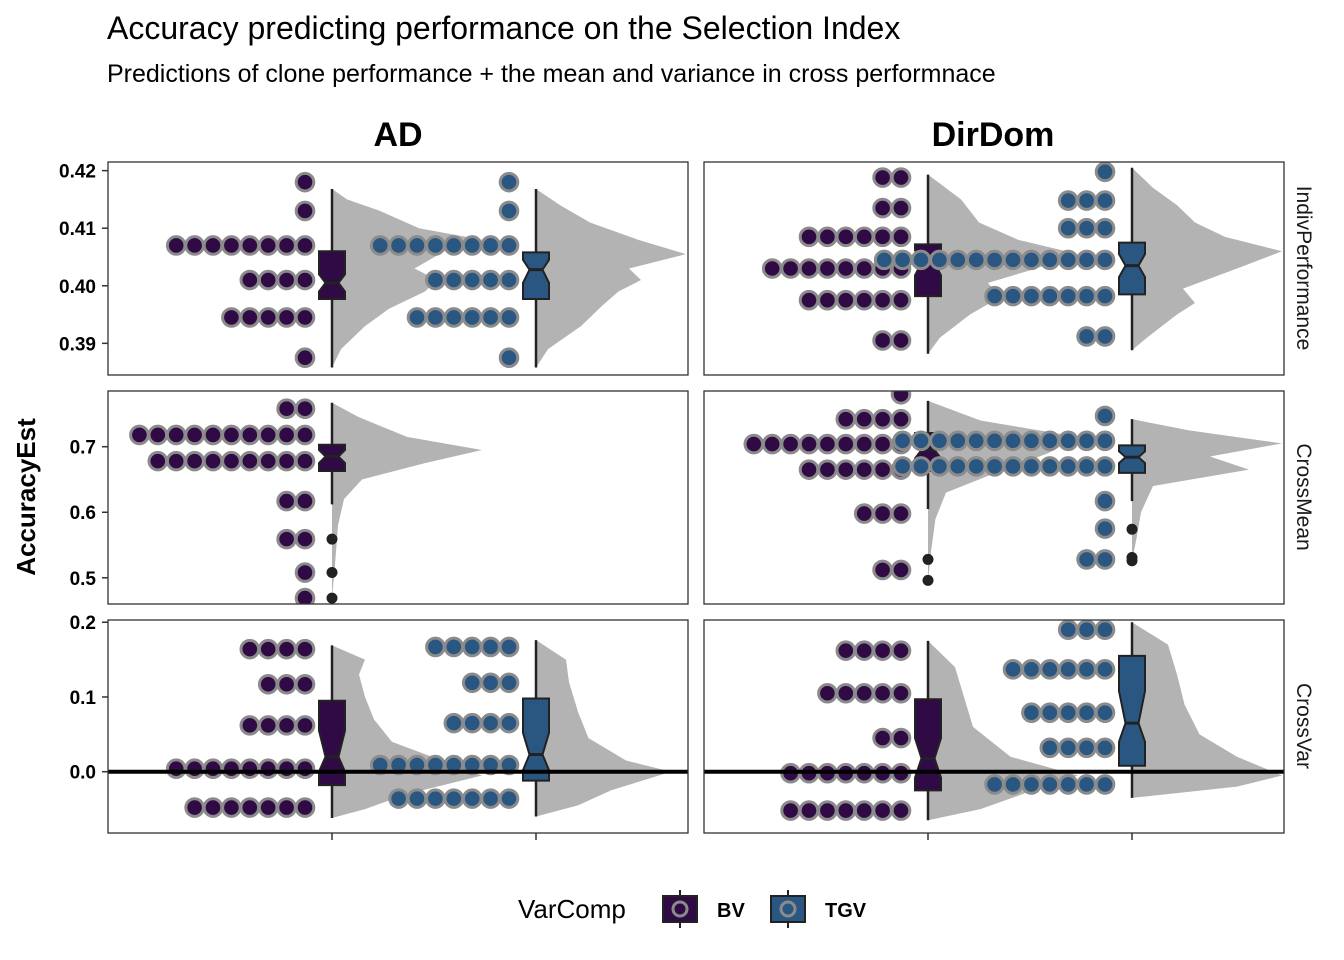 The height and width of the screenshot is (960, 1344). I want to click on facet-row-label-crossvar: CrossVar, so click(1303, 726).